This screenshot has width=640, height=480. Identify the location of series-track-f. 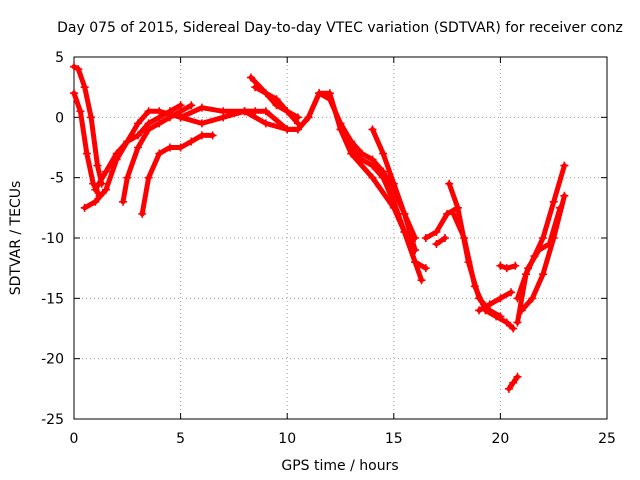
(177, 174).